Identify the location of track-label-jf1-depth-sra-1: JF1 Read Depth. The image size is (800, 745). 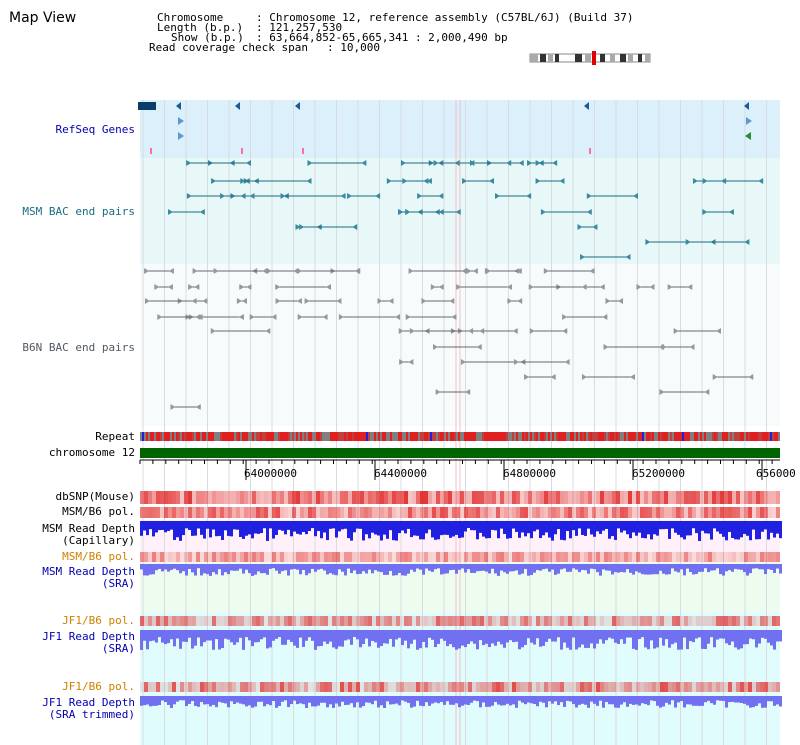
(88, 636).